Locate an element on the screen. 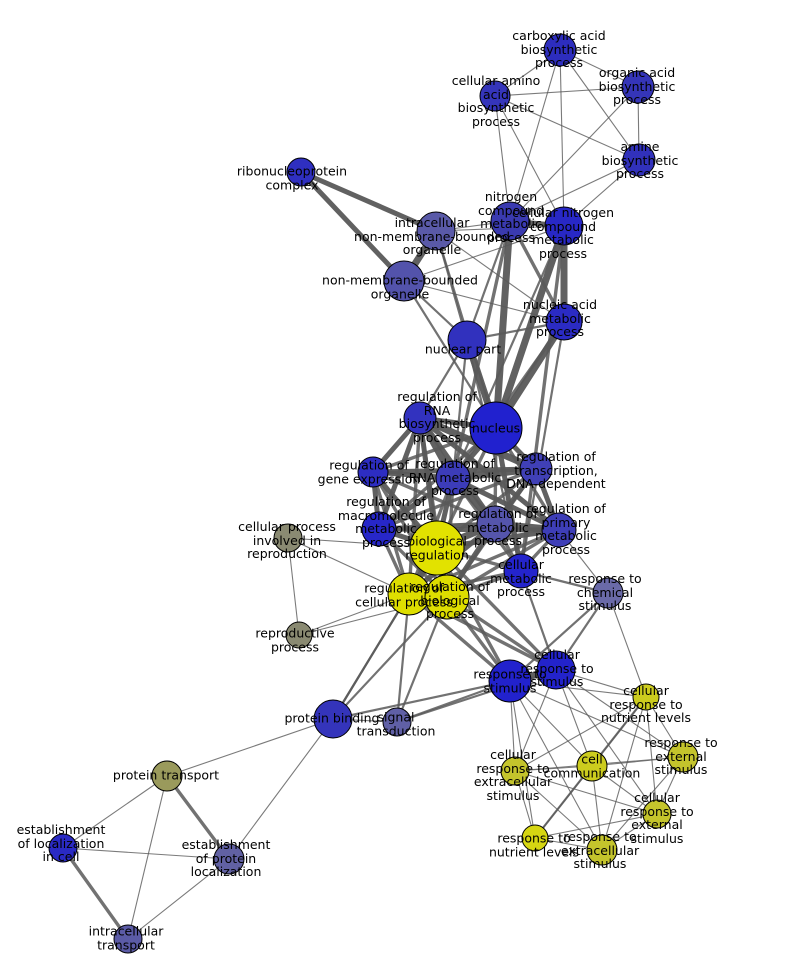 The height and width of the screenshot is (971, 786). graph-node-non-membrane-bounded-organelle is located at coordinates (404, 281).